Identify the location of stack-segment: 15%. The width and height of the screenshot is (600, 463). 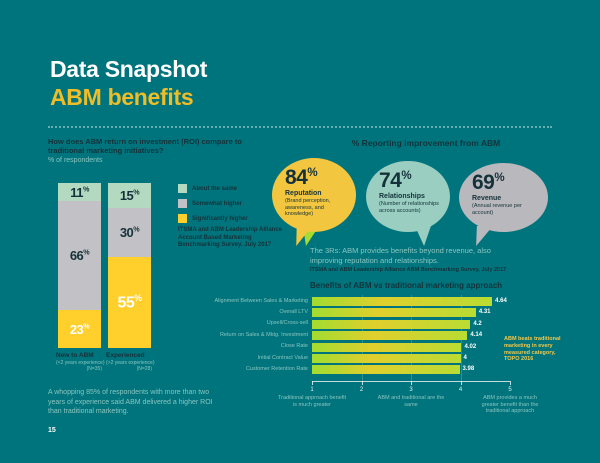
(129, 195).